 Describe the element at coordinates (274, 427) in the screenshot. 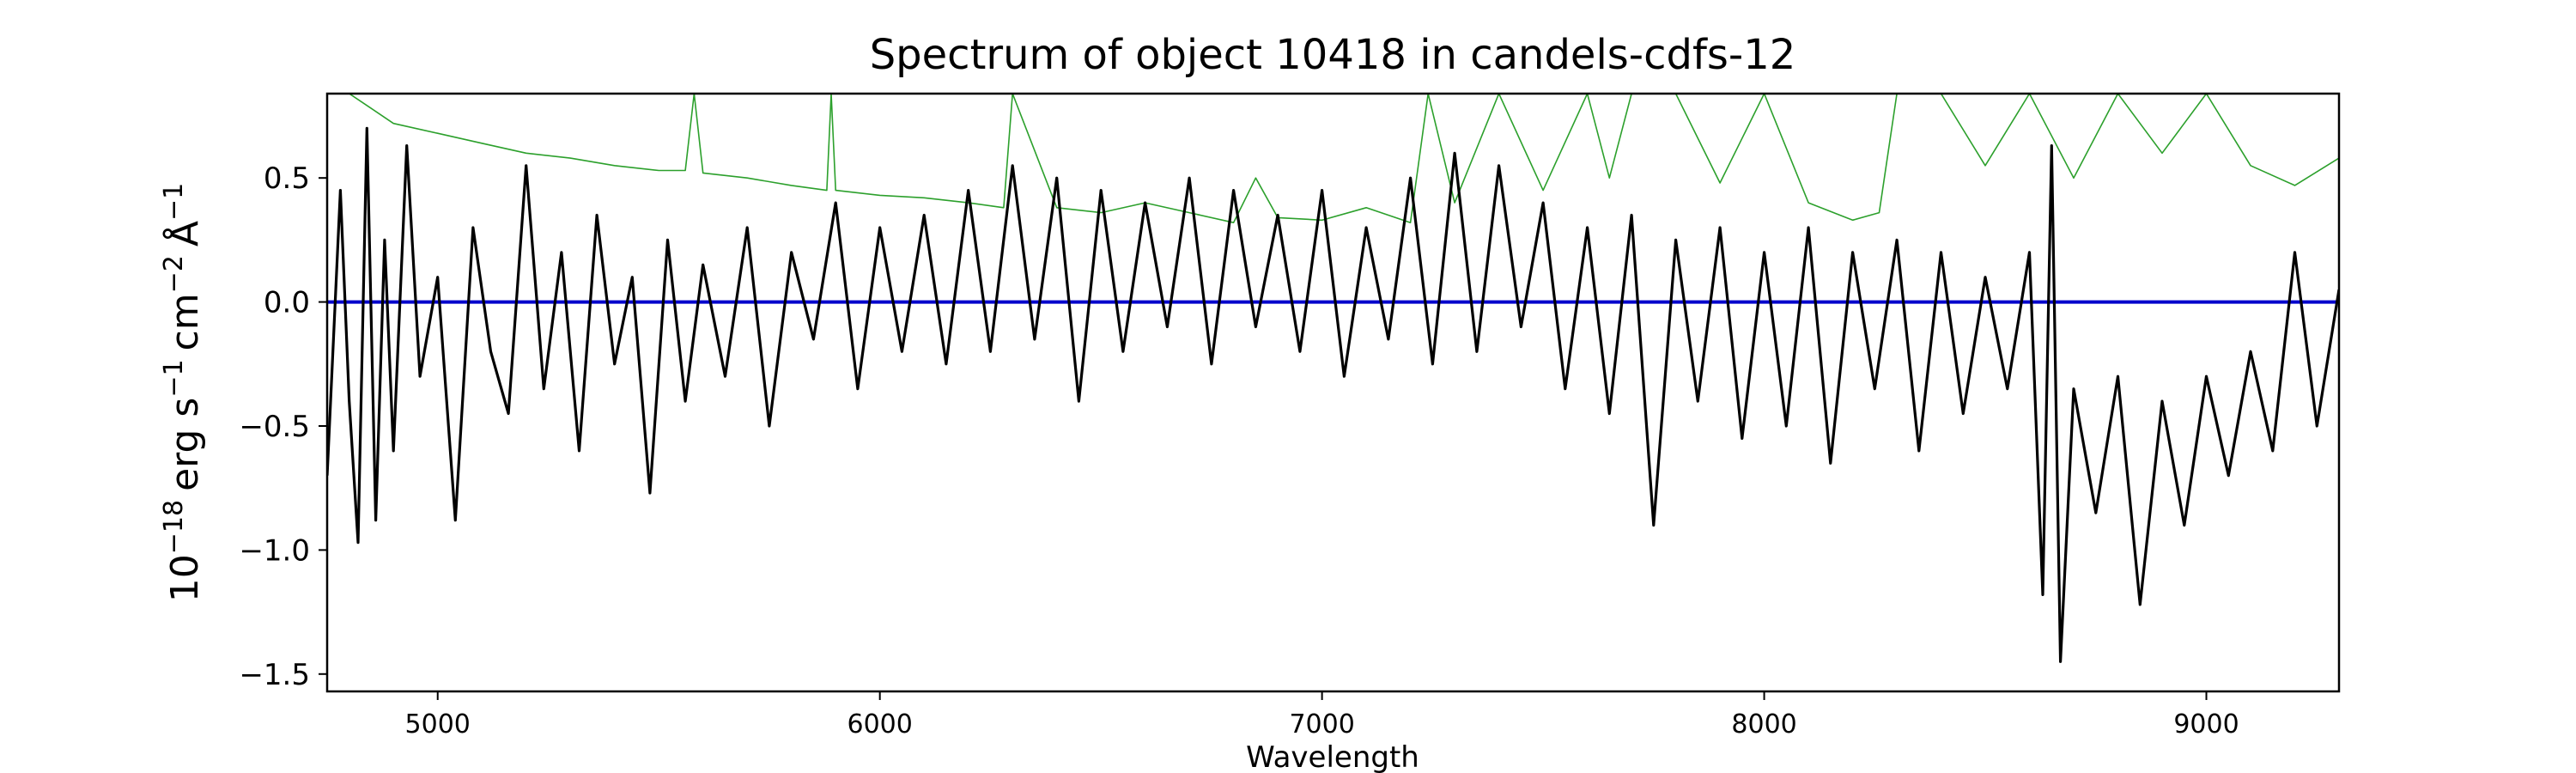

I see `y-tick-label: −0.5` at that location.